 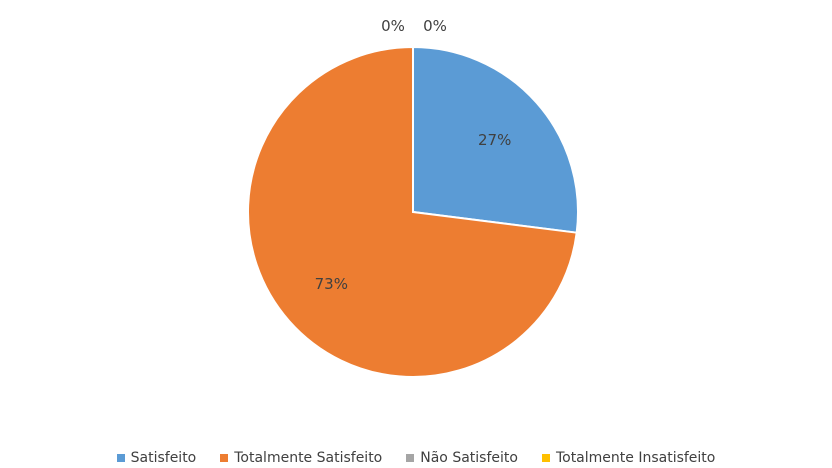 I want to click on data-label-totalmente-insatisfeito: 0%, so click(x=435, y=26).